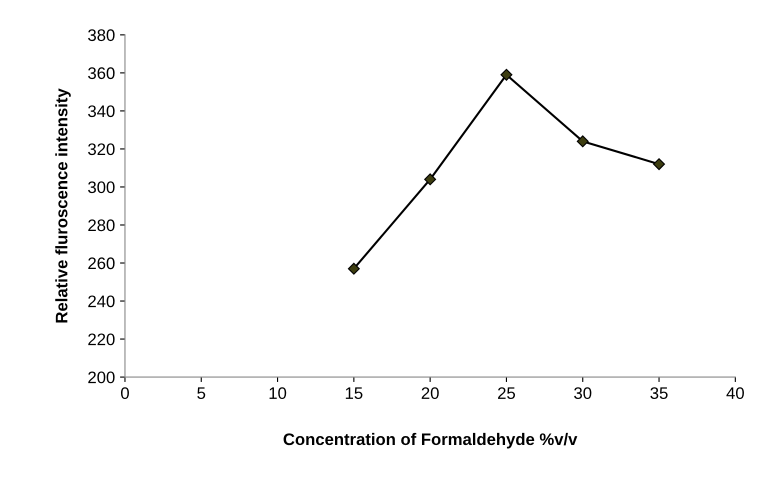  I want to click on x-axis-title: Concentration of Formaldehyde %v/v, so click(431, 440).